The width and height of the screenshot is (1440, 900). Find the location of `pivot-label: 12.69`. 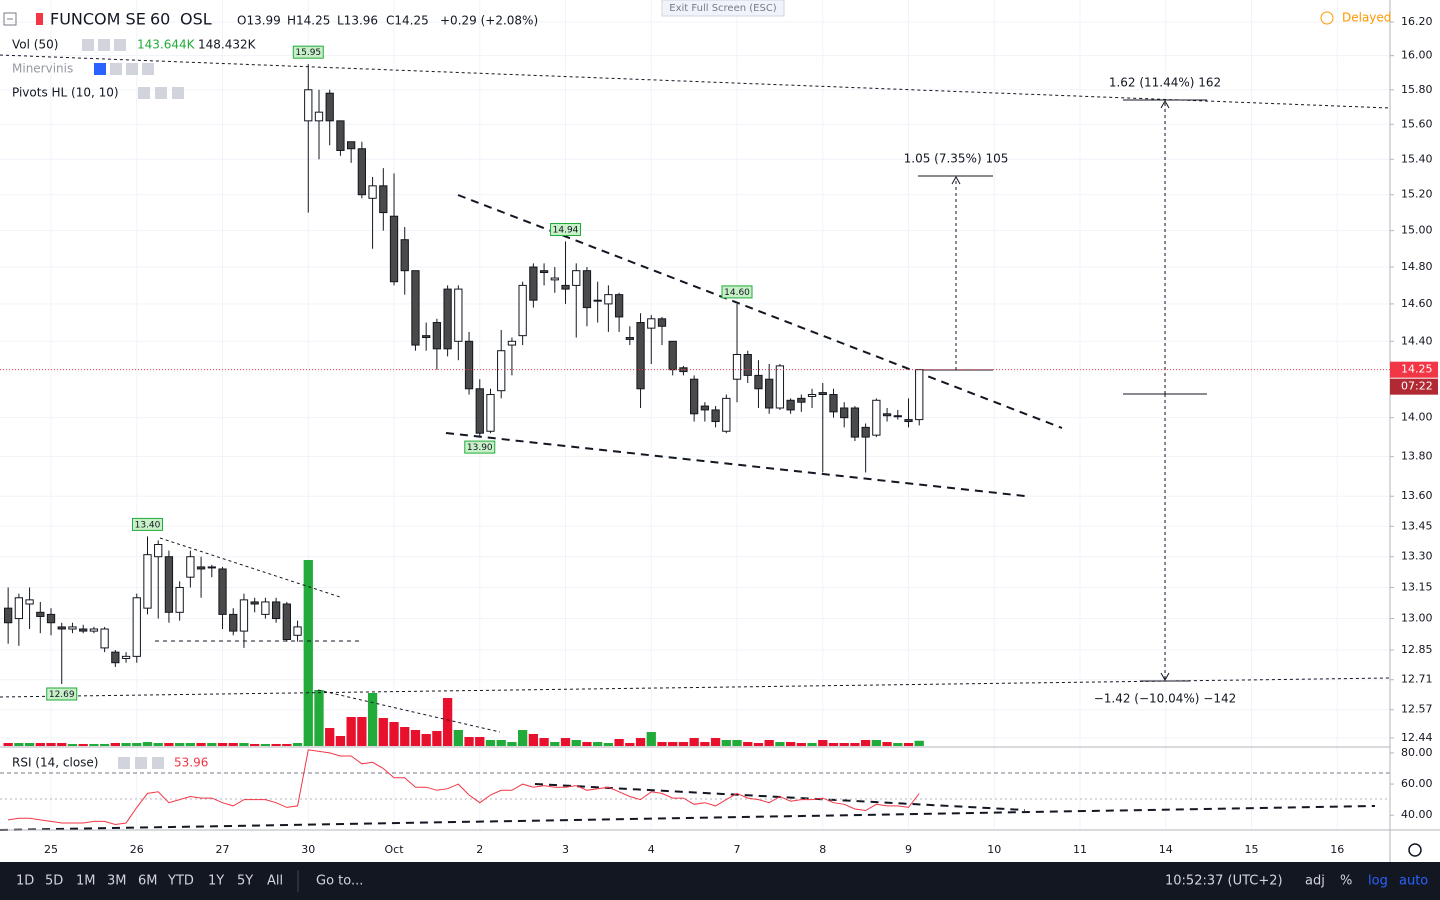

pivot-label: 12.69 is located at coordinates (62, 695).